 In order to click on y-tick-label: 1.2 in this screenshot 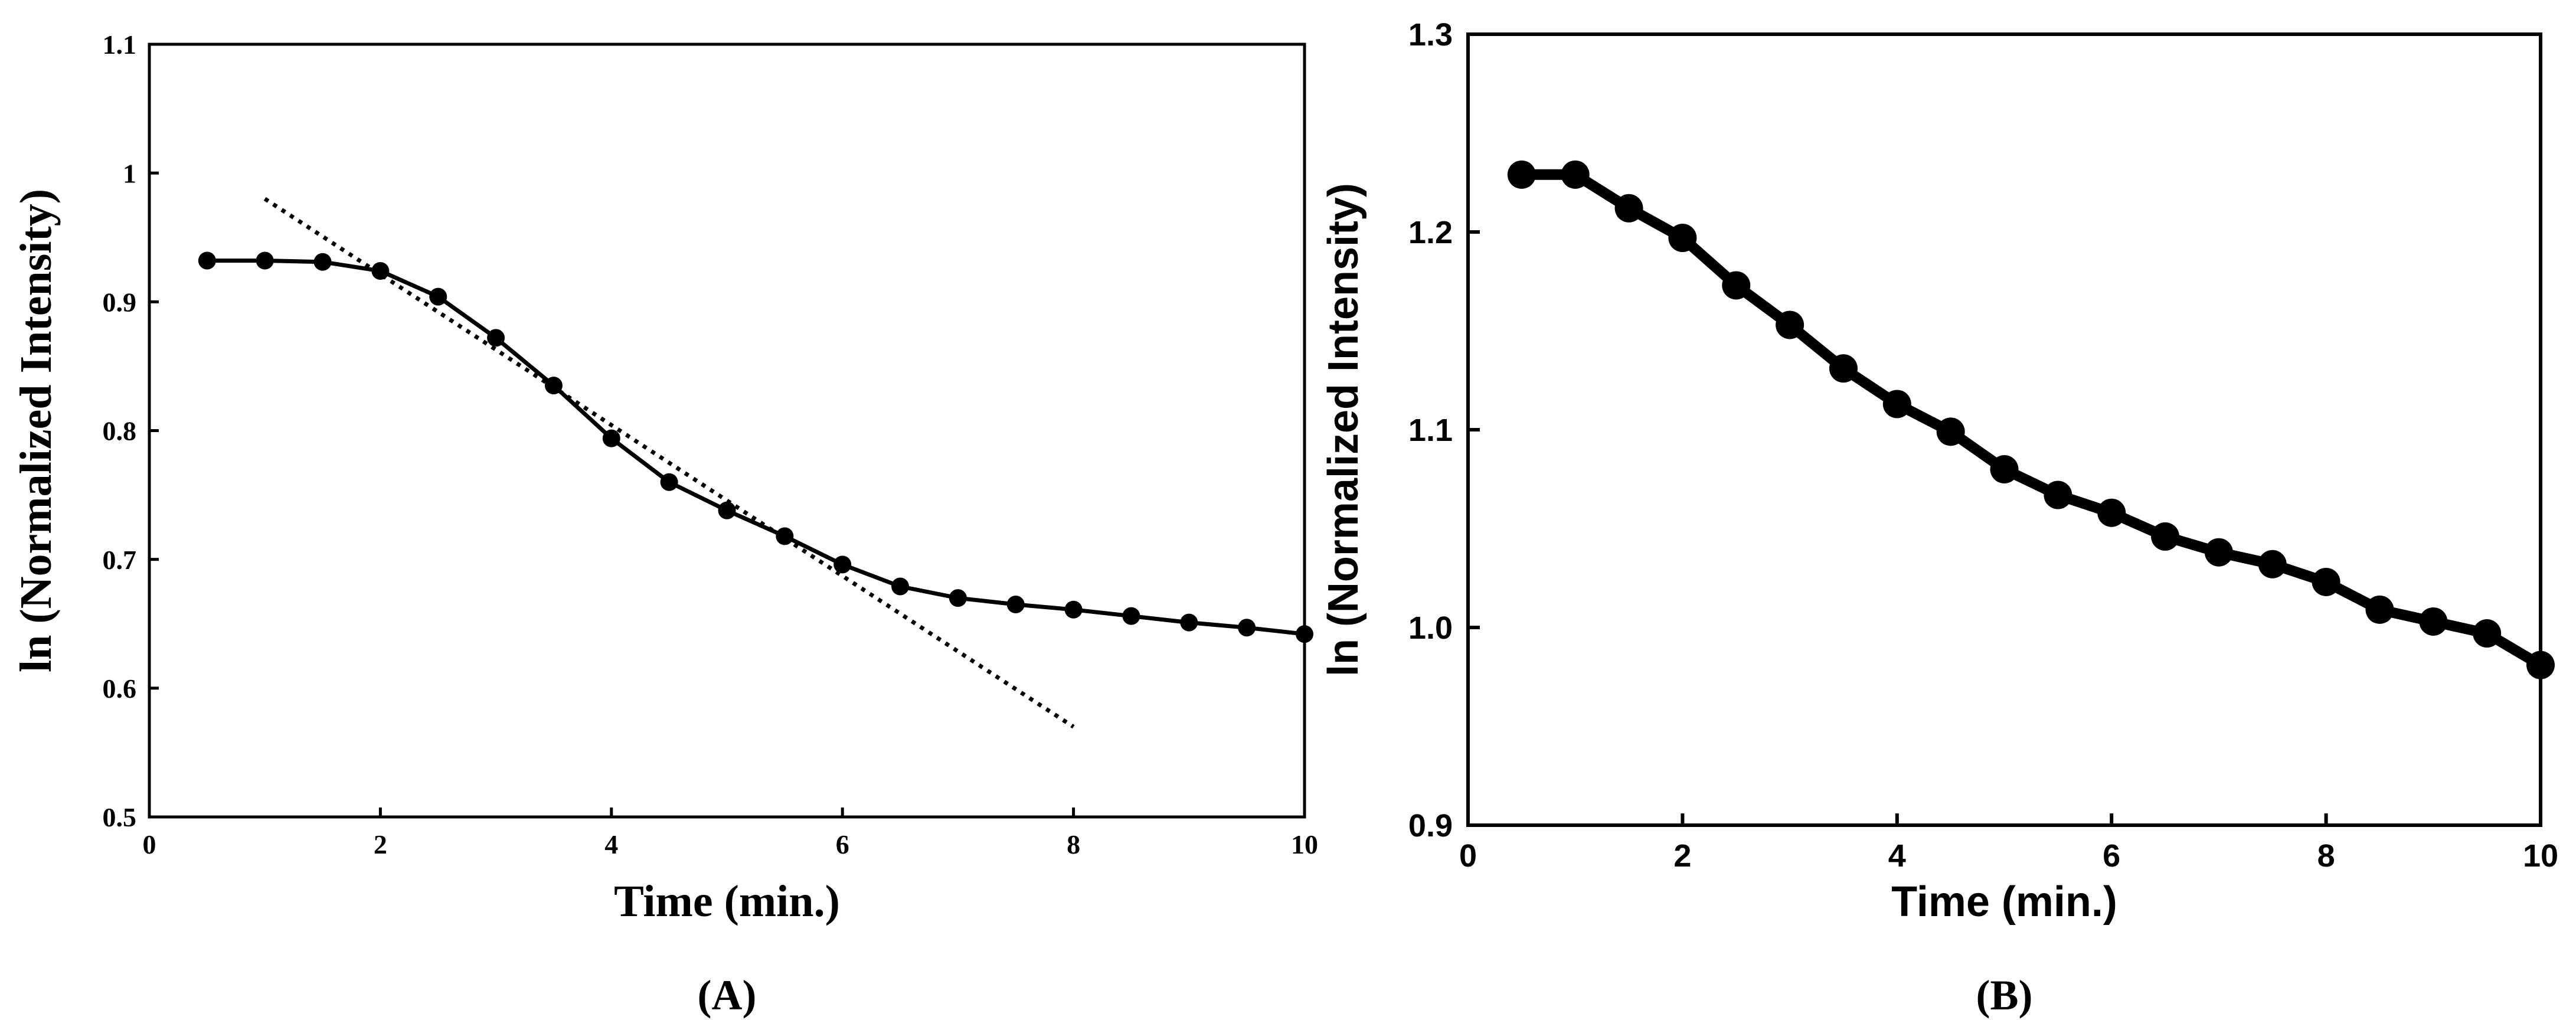, I will do `click(1430, 232)`.